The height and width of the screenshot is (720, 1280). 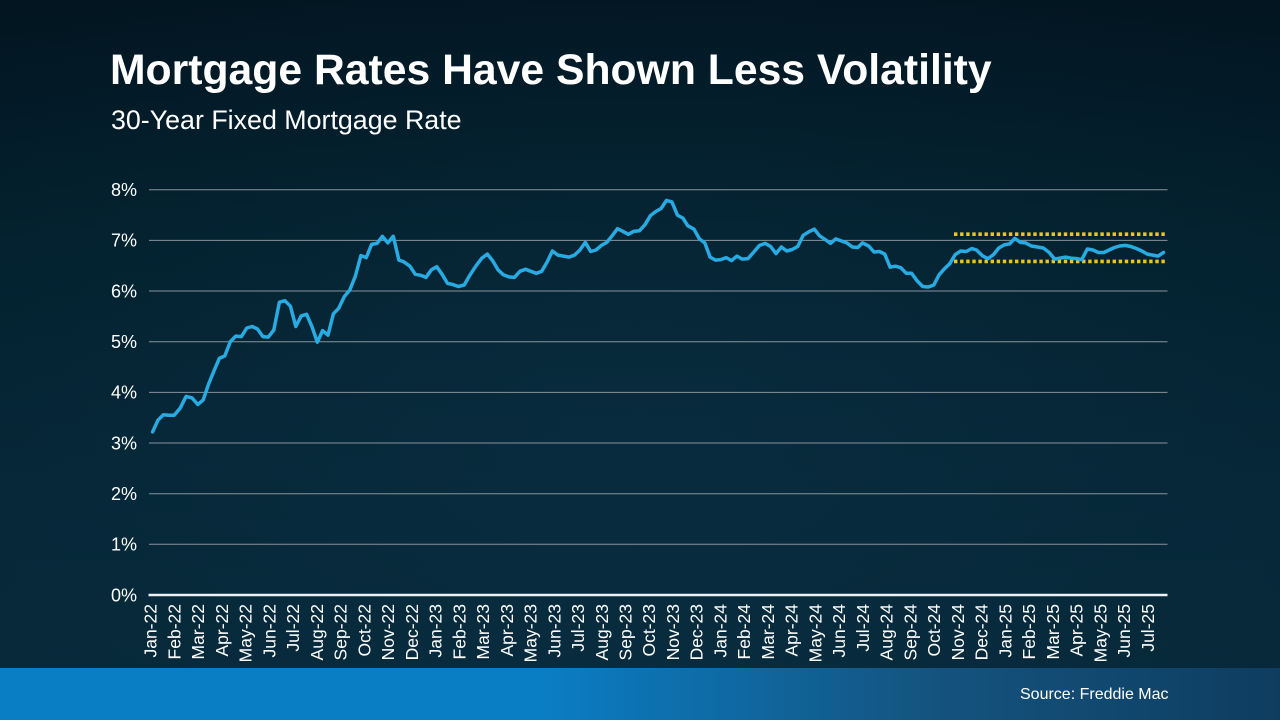 I want to click on svg-text: 5%, so click(x=124, y=342).